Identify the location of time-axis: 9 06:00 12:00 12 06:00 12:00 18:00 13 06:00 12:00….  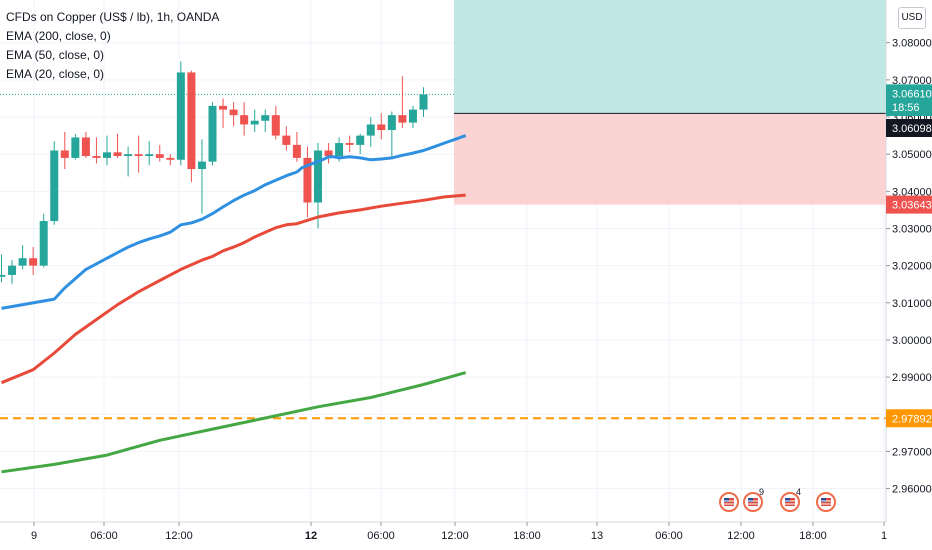
(466, 535).